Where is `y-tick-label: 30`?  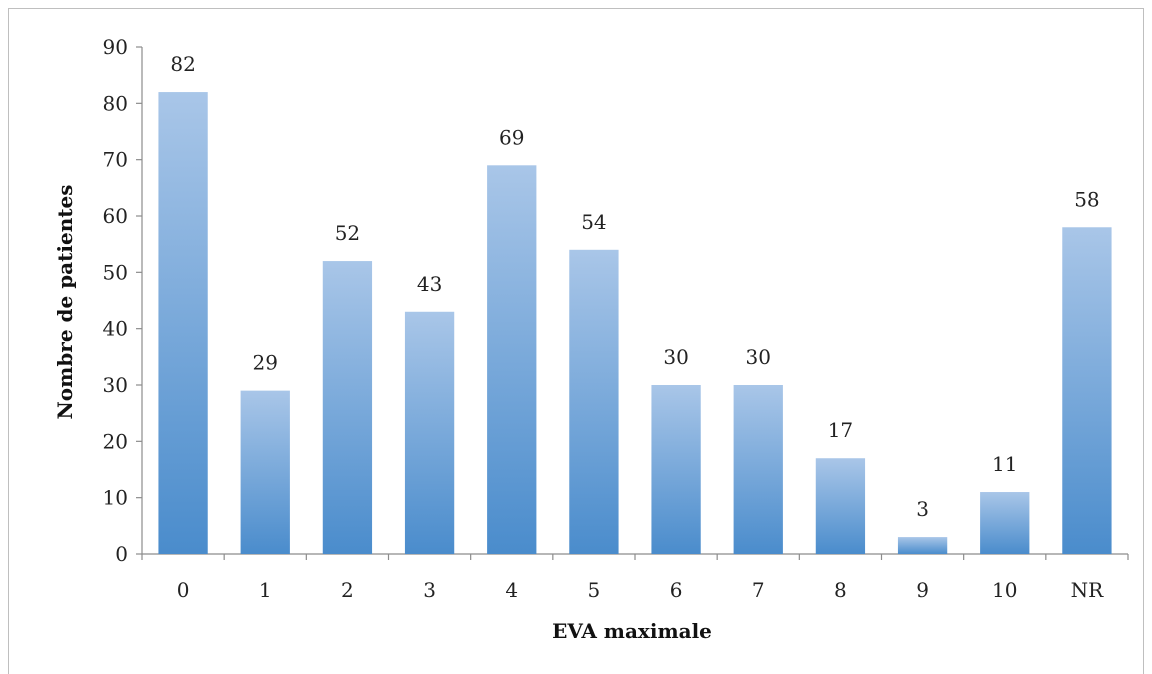
y-tick-label: 30 is located at coordinates (115, 385).